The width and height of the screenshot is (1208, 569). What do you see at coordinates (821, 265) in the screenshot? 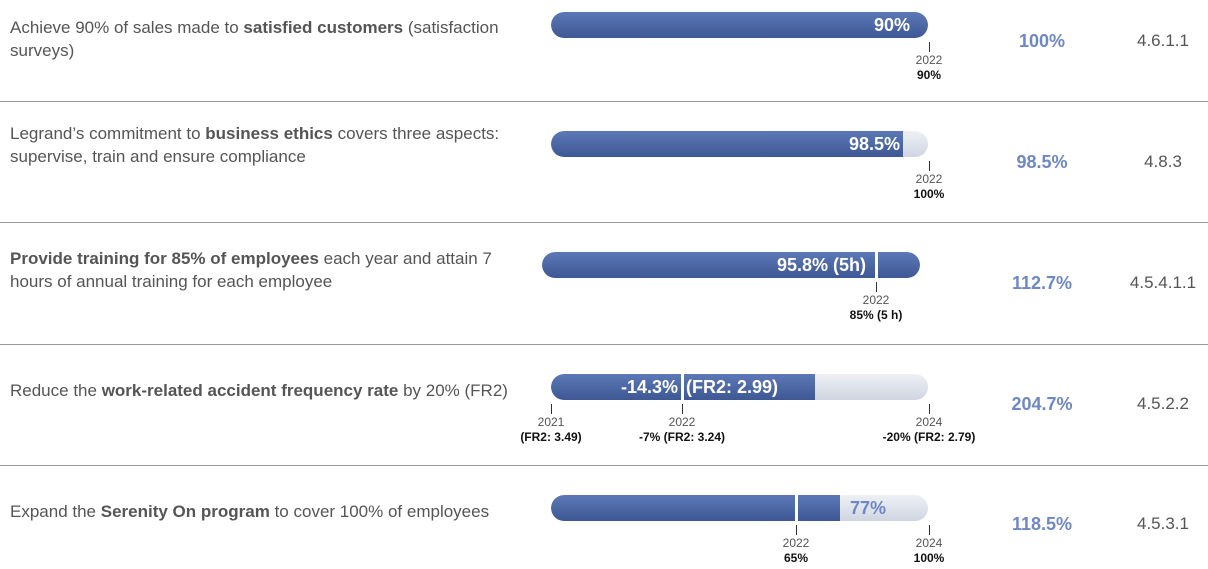
I see `bar-label: 95.8% (5h)` at bounding box center [821, 265].